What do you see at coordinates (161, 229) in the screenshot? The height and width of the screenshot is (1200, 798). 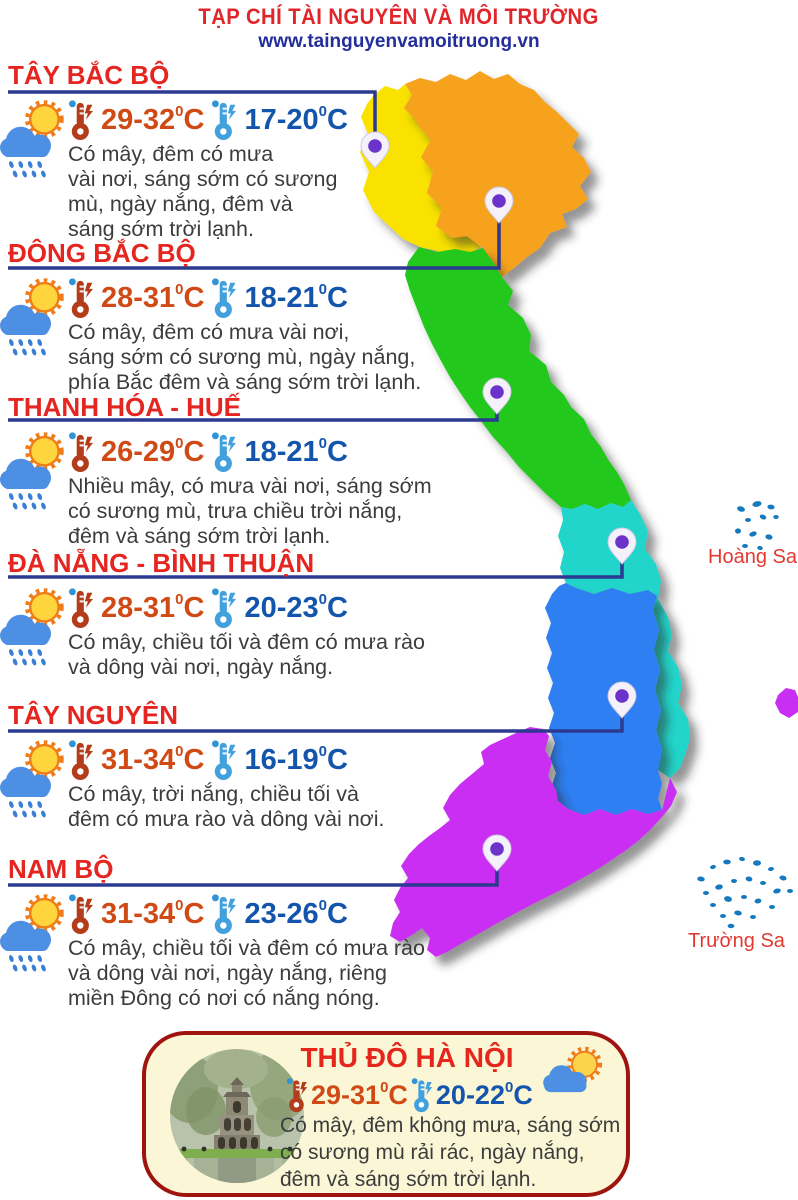 I see `forecast-line: sáng sớm trời lạnh.` at bounding box center [161, 229].